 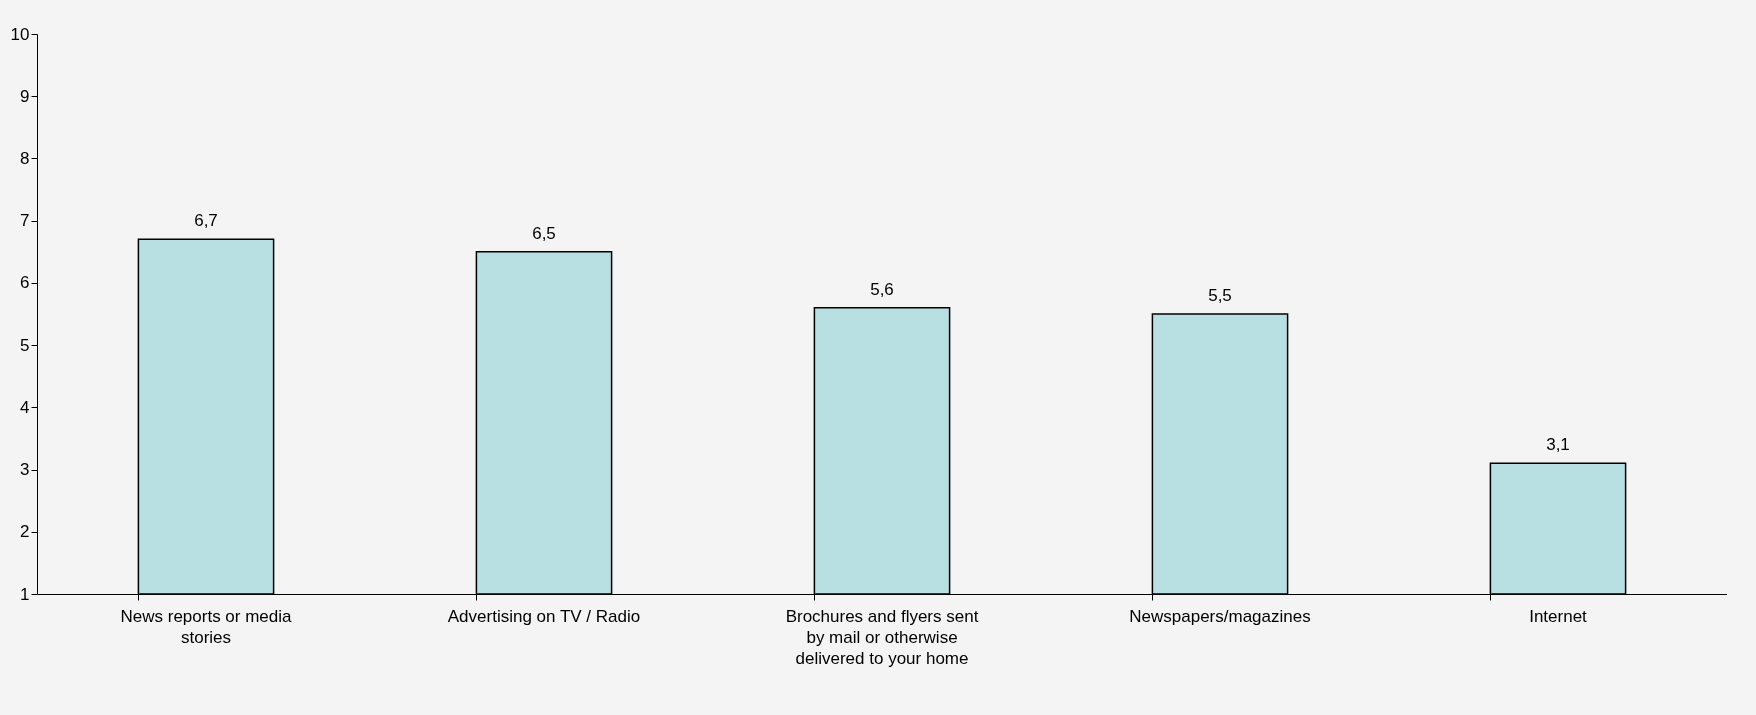 I want to click on x-tick-label: Brochures and flyers sent by mail or otherwise delivered to your home, so click(x=882, y=637).